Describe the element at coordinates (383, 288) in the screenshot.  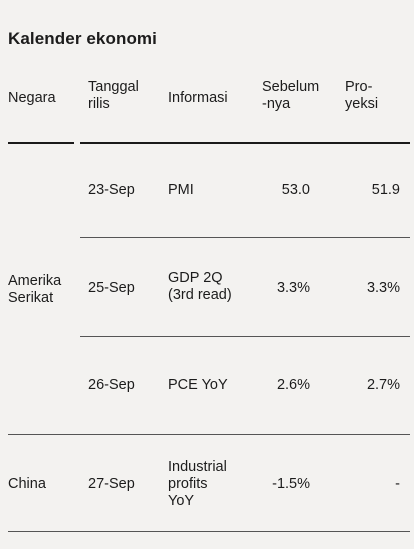
I see `row-forecast: 3.3%` at that location.